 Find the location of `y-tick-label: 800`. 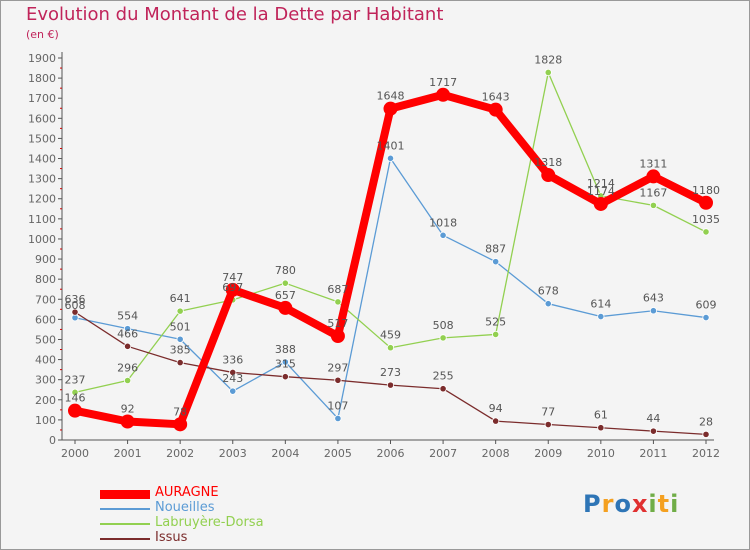

y-tick-label: 800 is located at coordinates (45, 279).